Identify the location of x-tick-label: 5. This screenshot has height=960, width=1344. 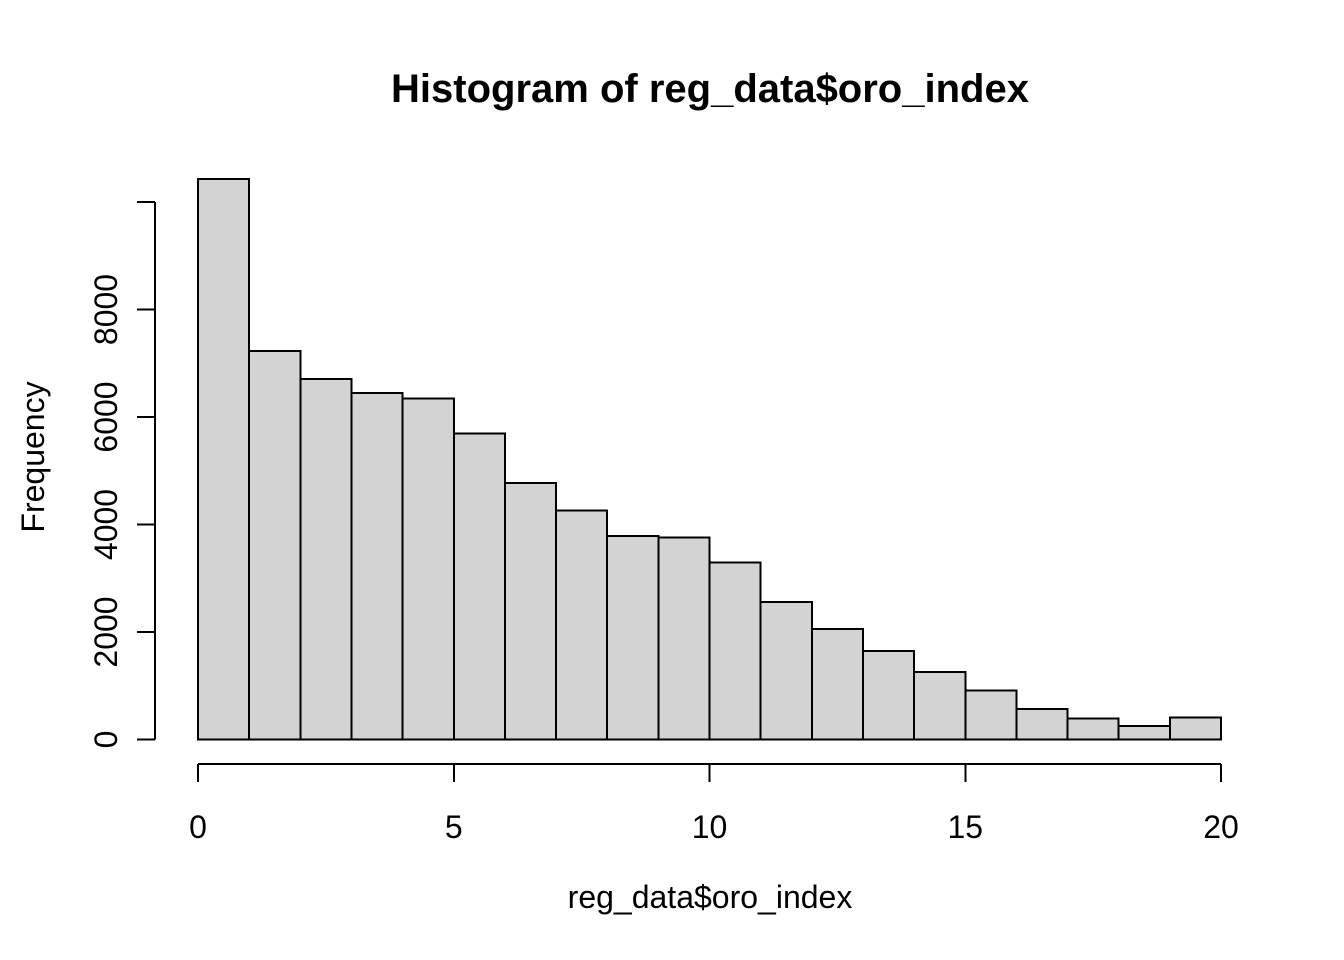
(454, 827).